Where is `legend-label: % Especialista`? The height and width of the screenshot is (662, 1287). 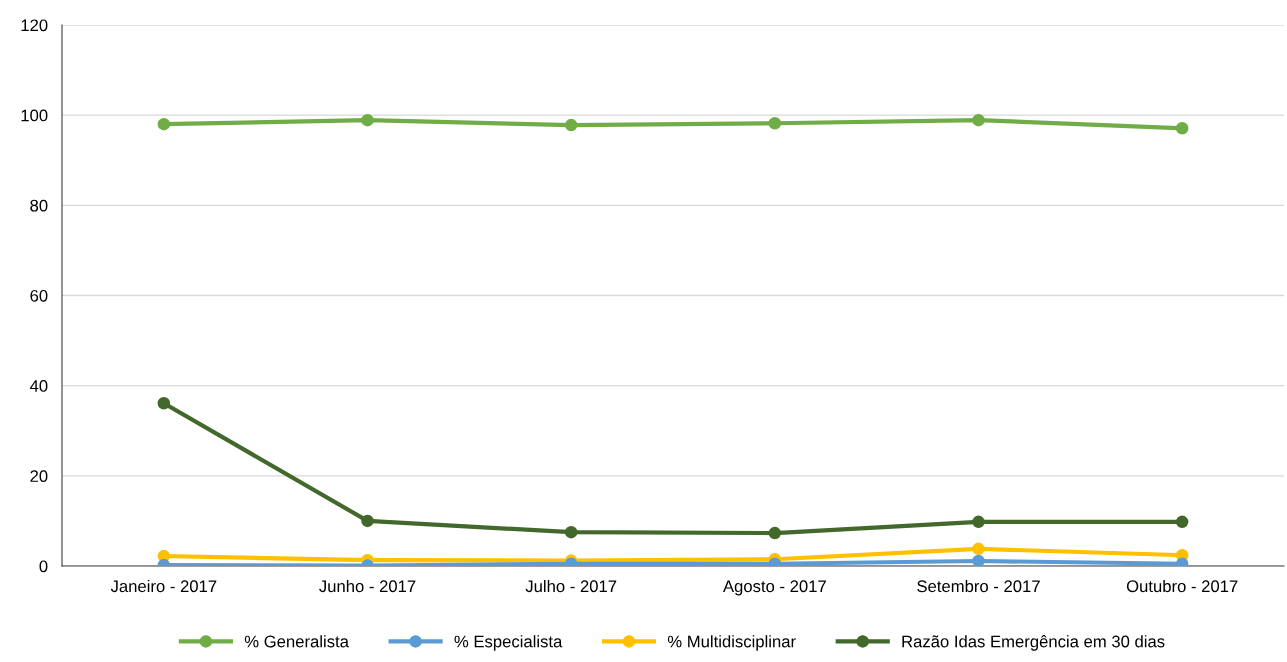 legend-label: % Especialista is located at coordinates (508, 643).